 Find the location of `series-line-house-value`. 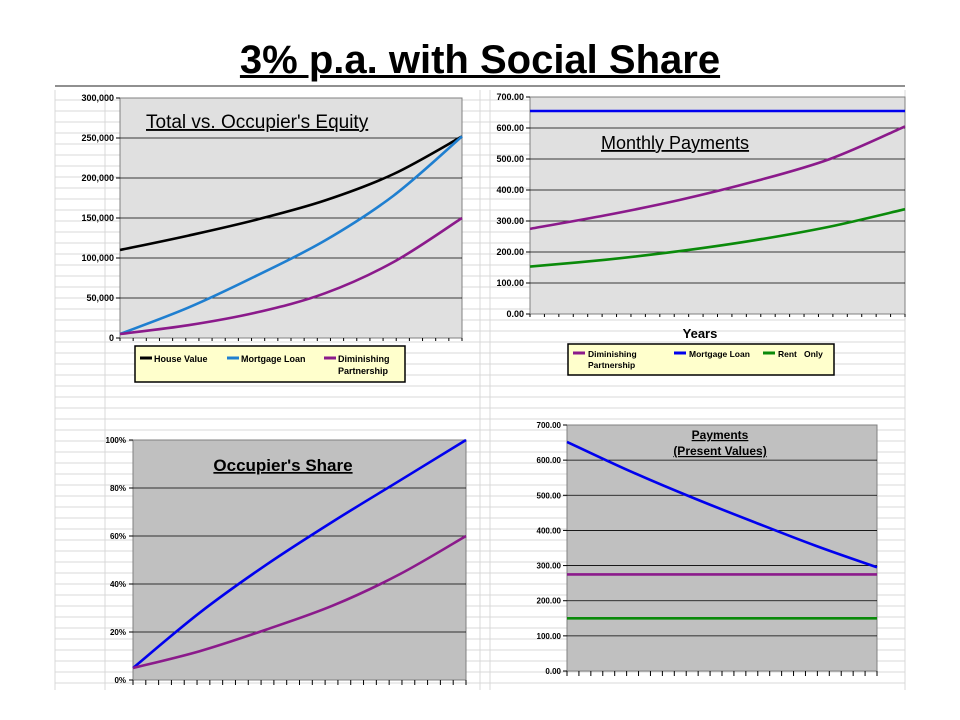

series-line-house-value is located at coordinates (291, 193).